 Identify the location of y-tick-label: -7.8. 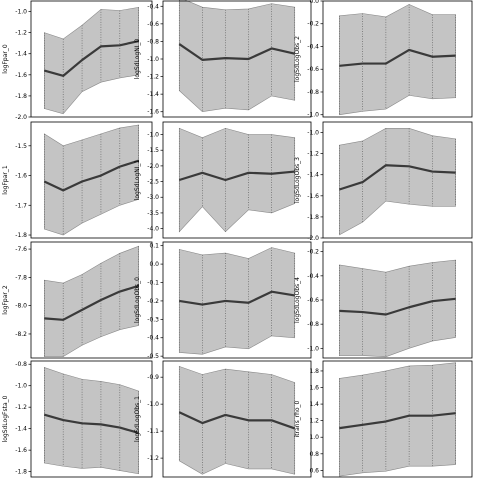
(21, 277).